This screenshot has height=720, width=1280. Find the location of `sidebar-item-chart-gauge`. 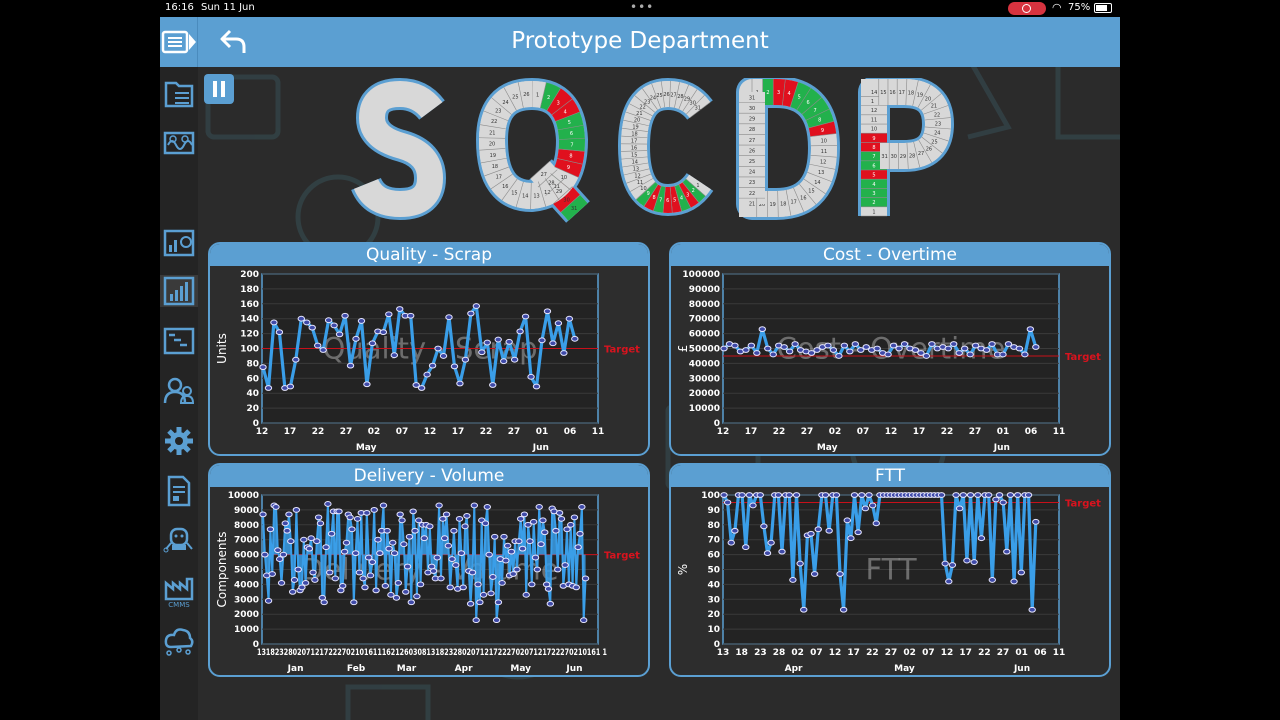

sidebar-item-chart-gauge is located at coordinates (179, 243).